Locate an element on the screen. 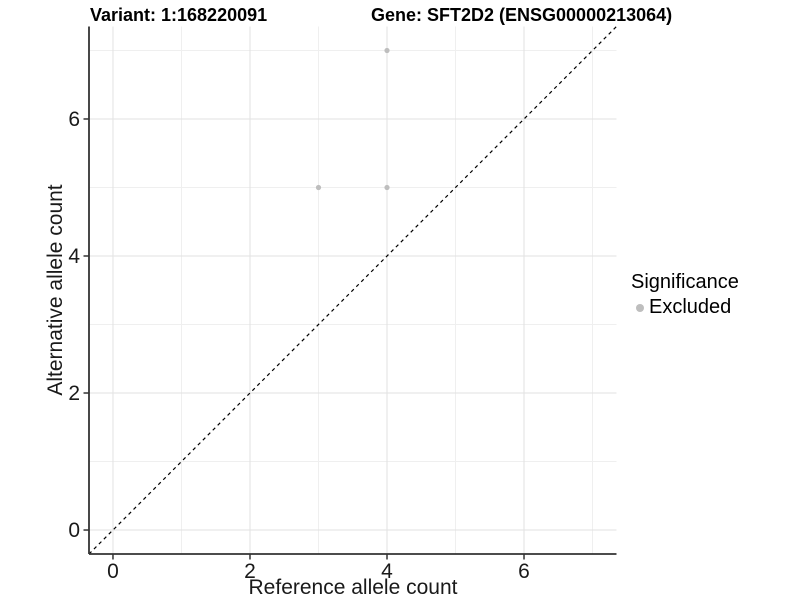  legend: Significance Excluded is located at coordinates (685, 295).